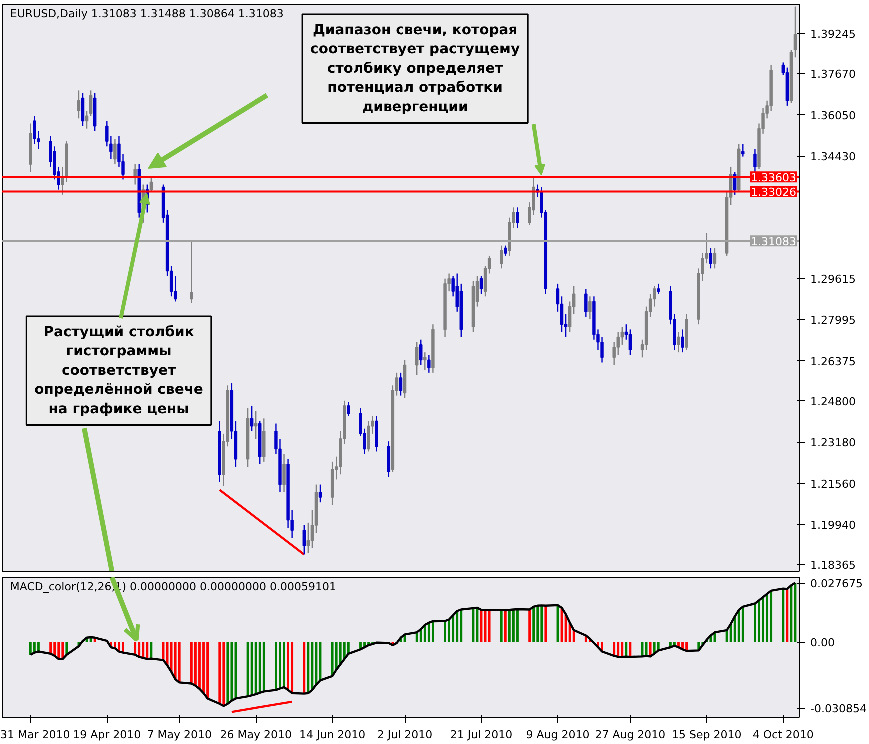 This screenshot has height=744, width=869. Describe the element at coordinates (833, 401) in the screenshot. I see `y-tick-label: 1.24800` at that location.